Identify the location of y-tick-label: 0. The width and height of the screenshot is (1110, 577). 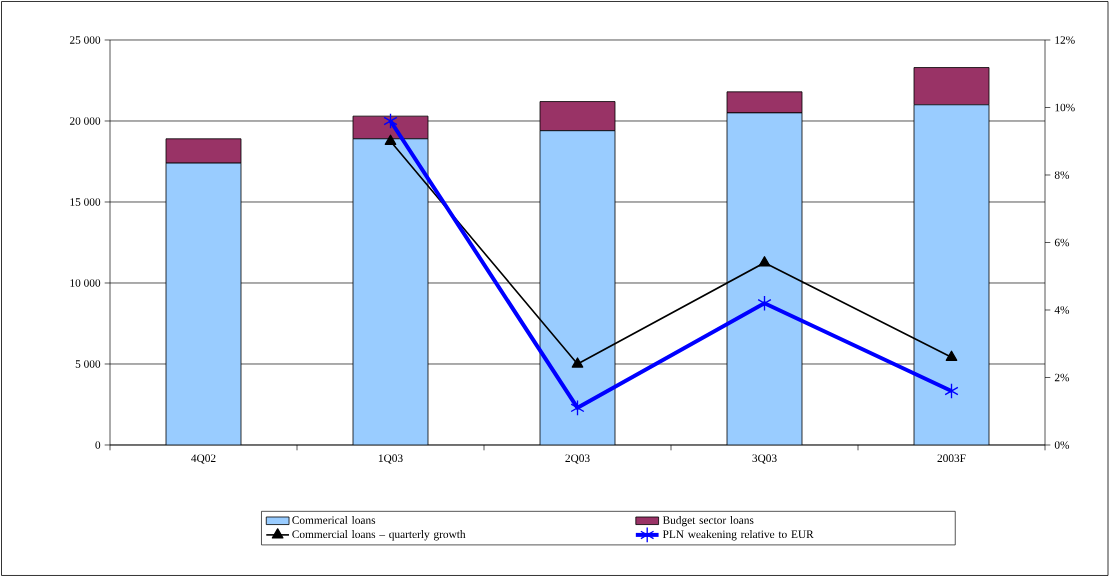
(98, 445).